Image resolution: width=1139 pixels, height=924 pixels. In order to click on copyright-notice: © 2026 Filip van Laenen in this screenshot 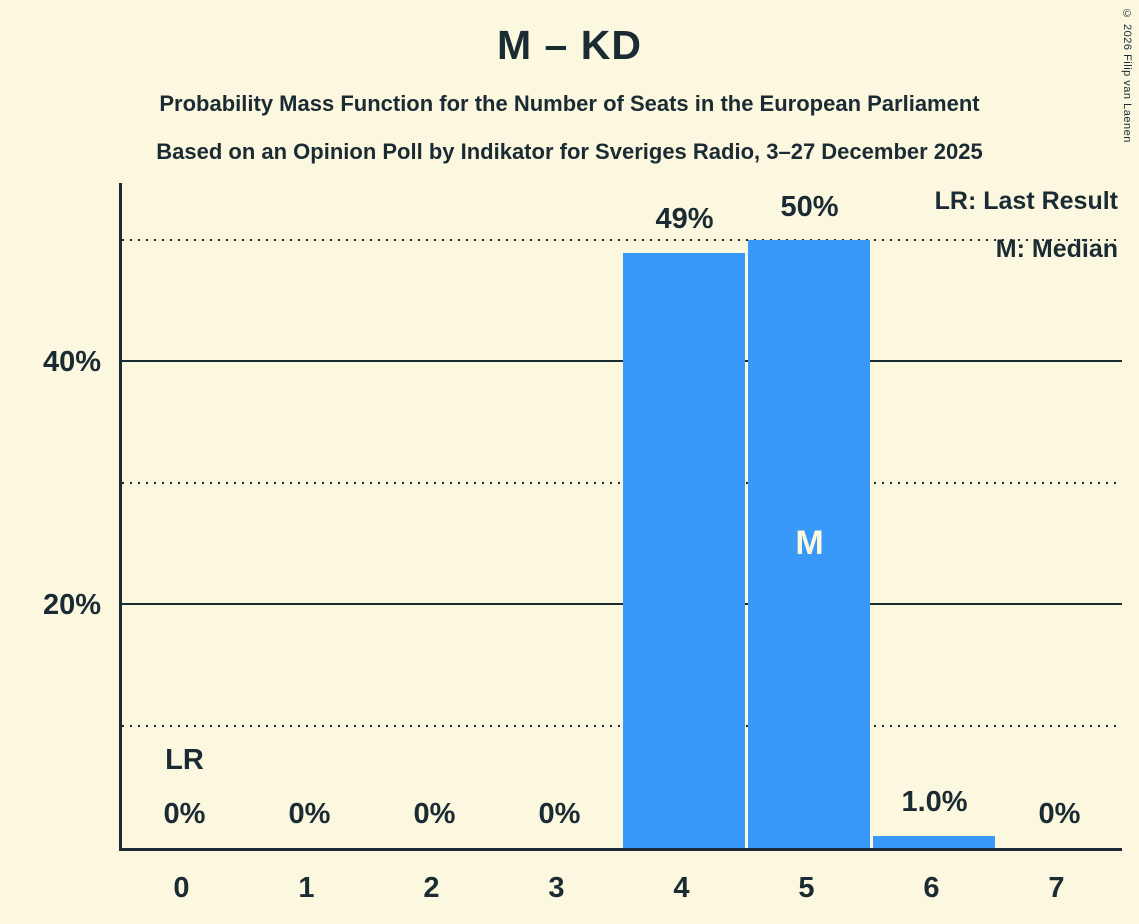, I will do `click(1127, 75)`.